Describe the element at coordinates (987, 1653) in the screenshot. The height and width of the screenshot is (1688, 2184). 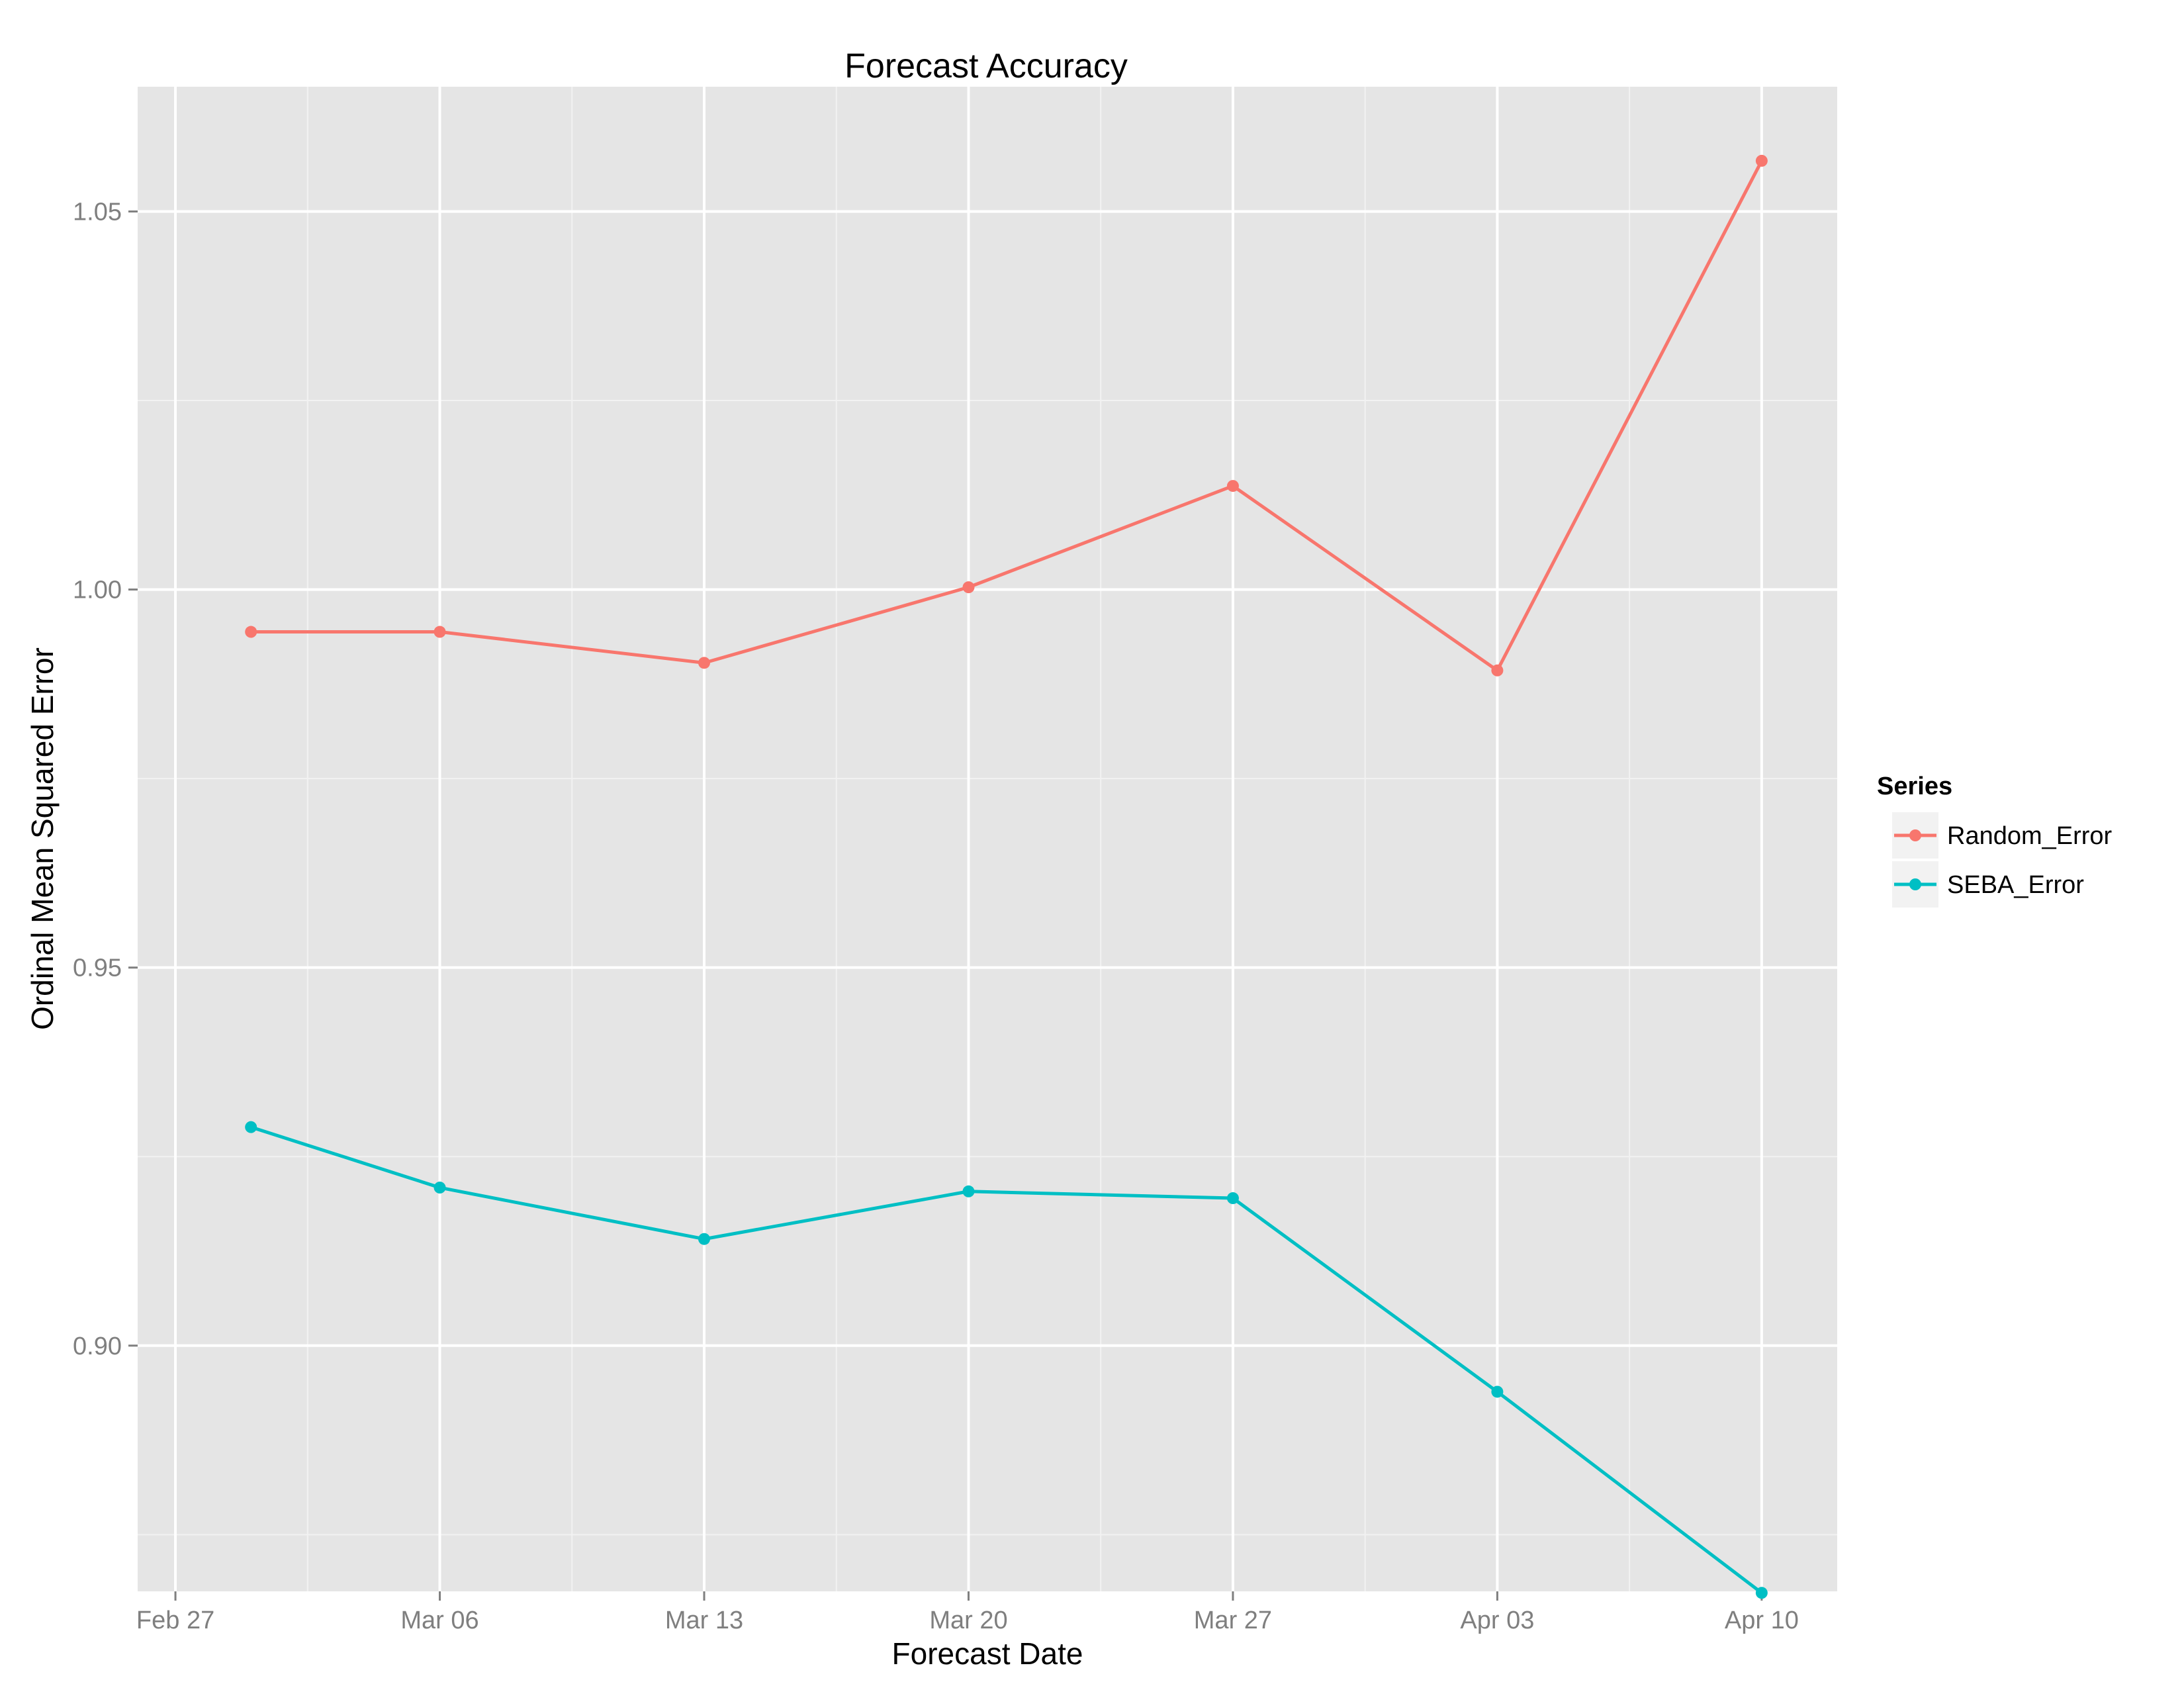
I see `x-axis-title: Forecast Date` at that location.